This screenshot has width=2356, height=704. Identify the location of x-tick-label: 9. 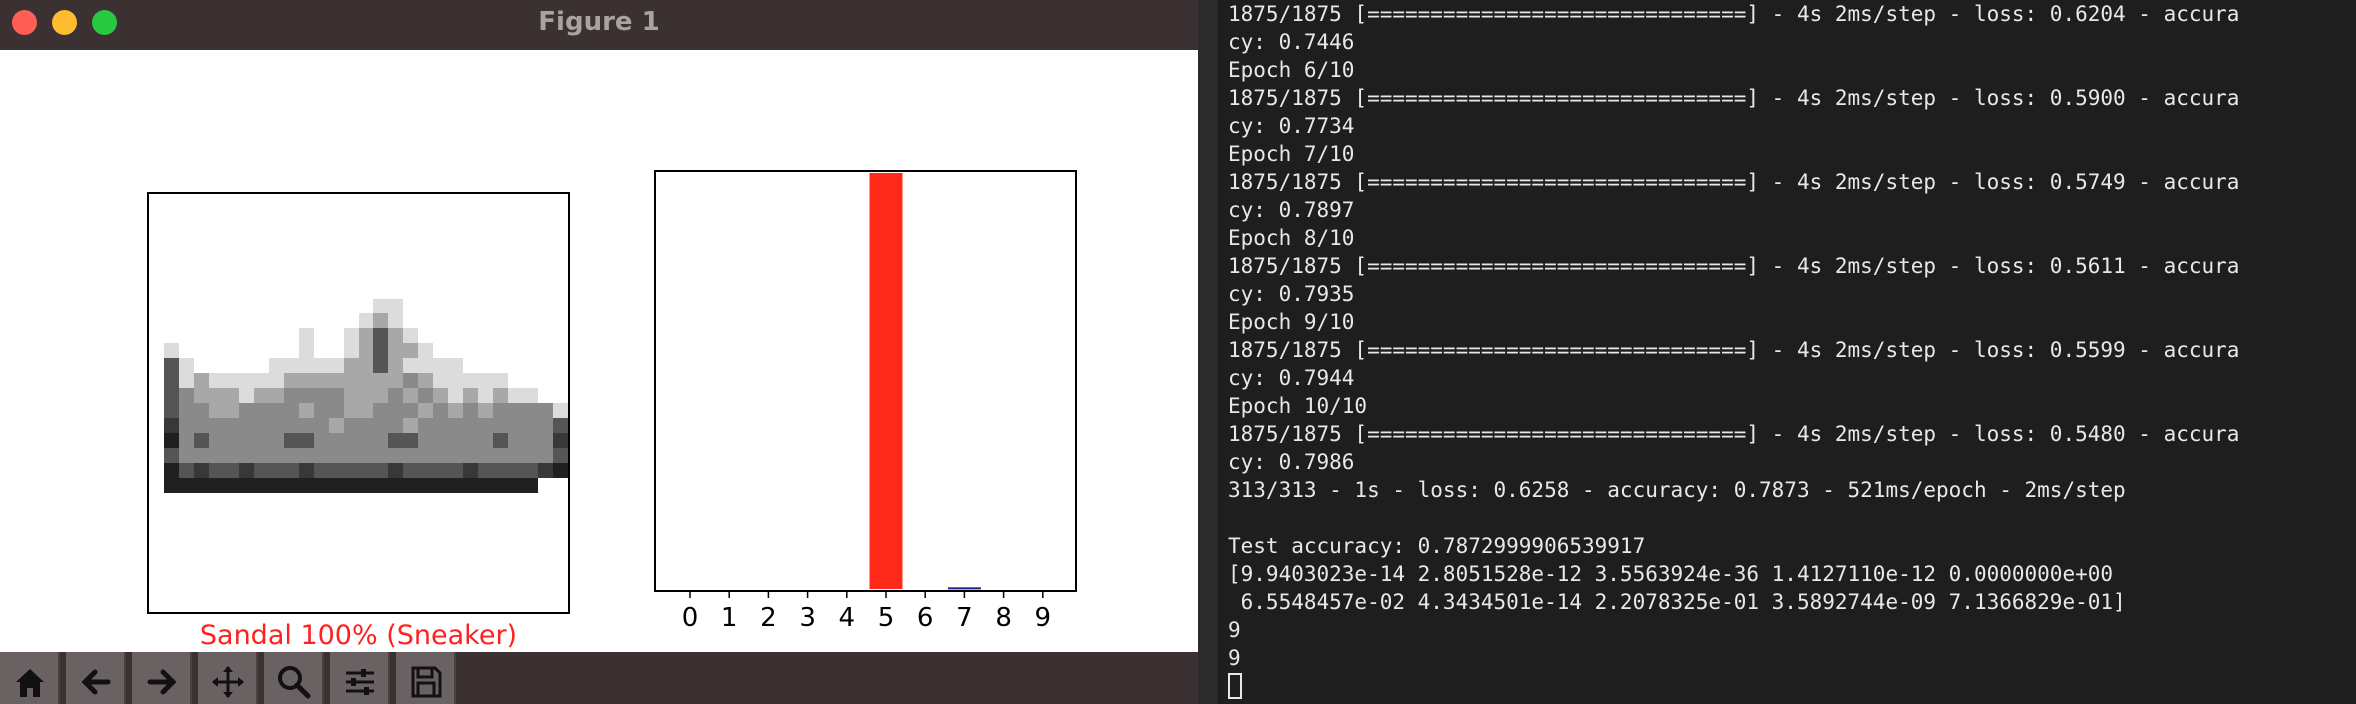
(1043, 618).